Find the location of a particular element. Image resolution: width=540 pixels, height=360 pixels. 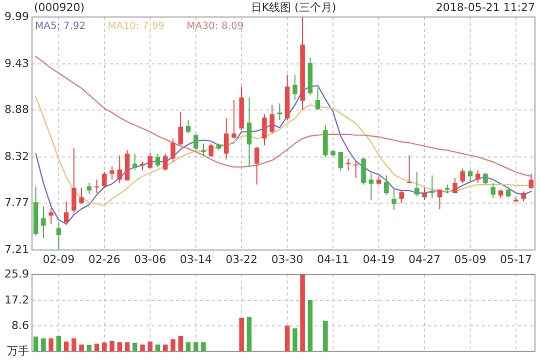

x-tick-label: 03-22 is located at coordinates (242, 259).